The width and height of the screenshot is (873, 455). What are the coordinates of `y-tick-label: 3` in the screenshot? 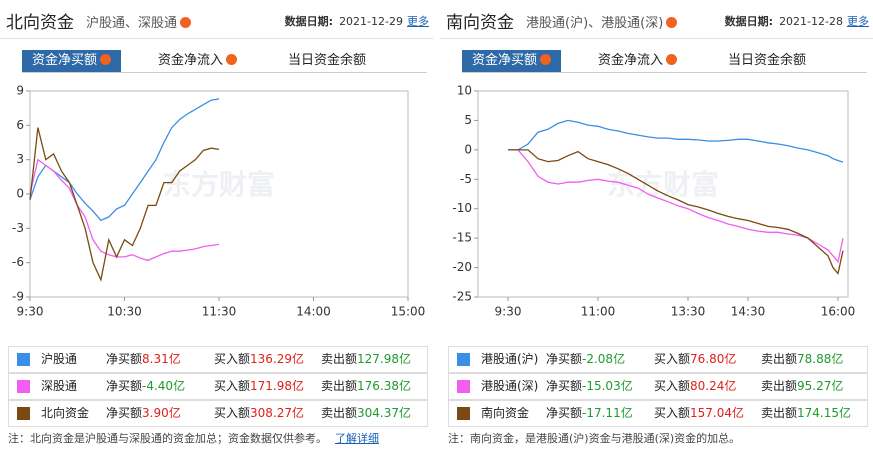 It's located at (20, 159).